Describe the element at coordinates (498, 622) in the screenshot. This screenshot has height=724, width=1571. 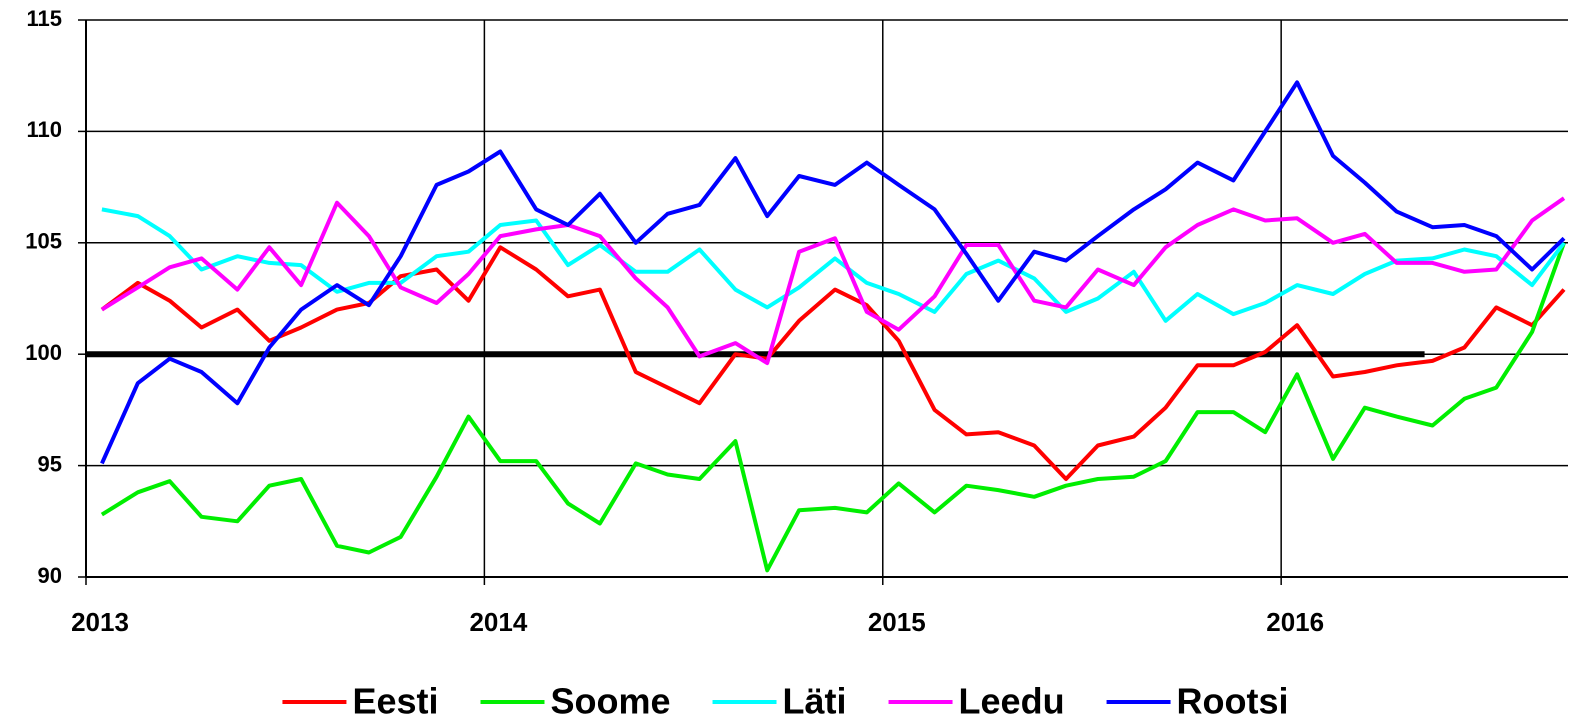
I see `x-tick-label: 2014` at that location.